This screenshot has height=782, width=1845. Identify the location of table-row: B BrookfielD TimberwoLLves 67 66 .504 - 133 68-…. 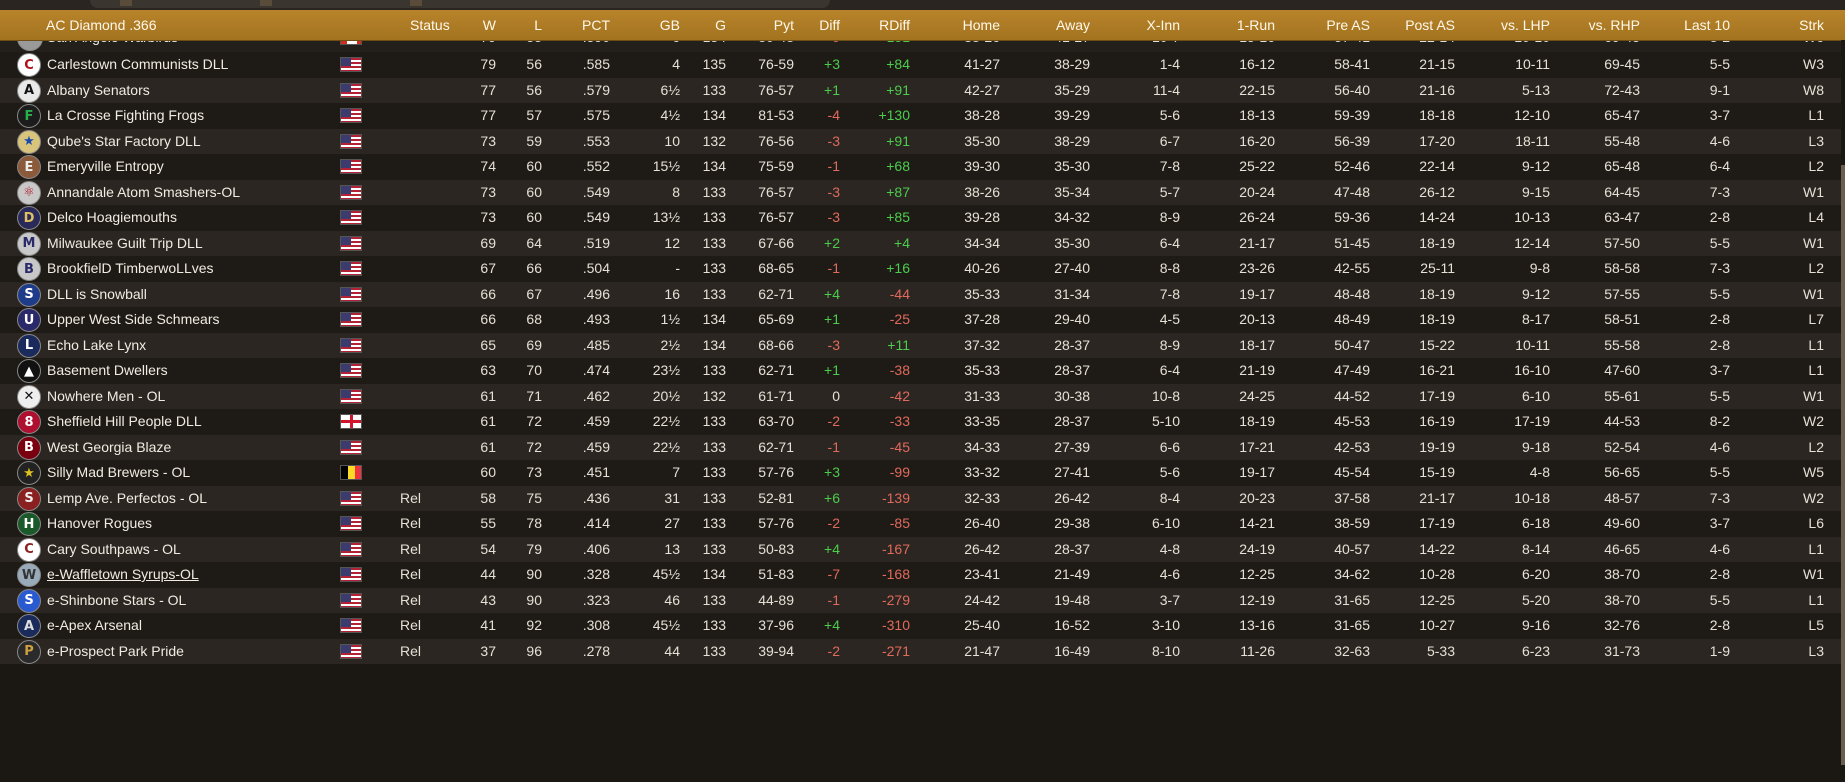
(922, 269).